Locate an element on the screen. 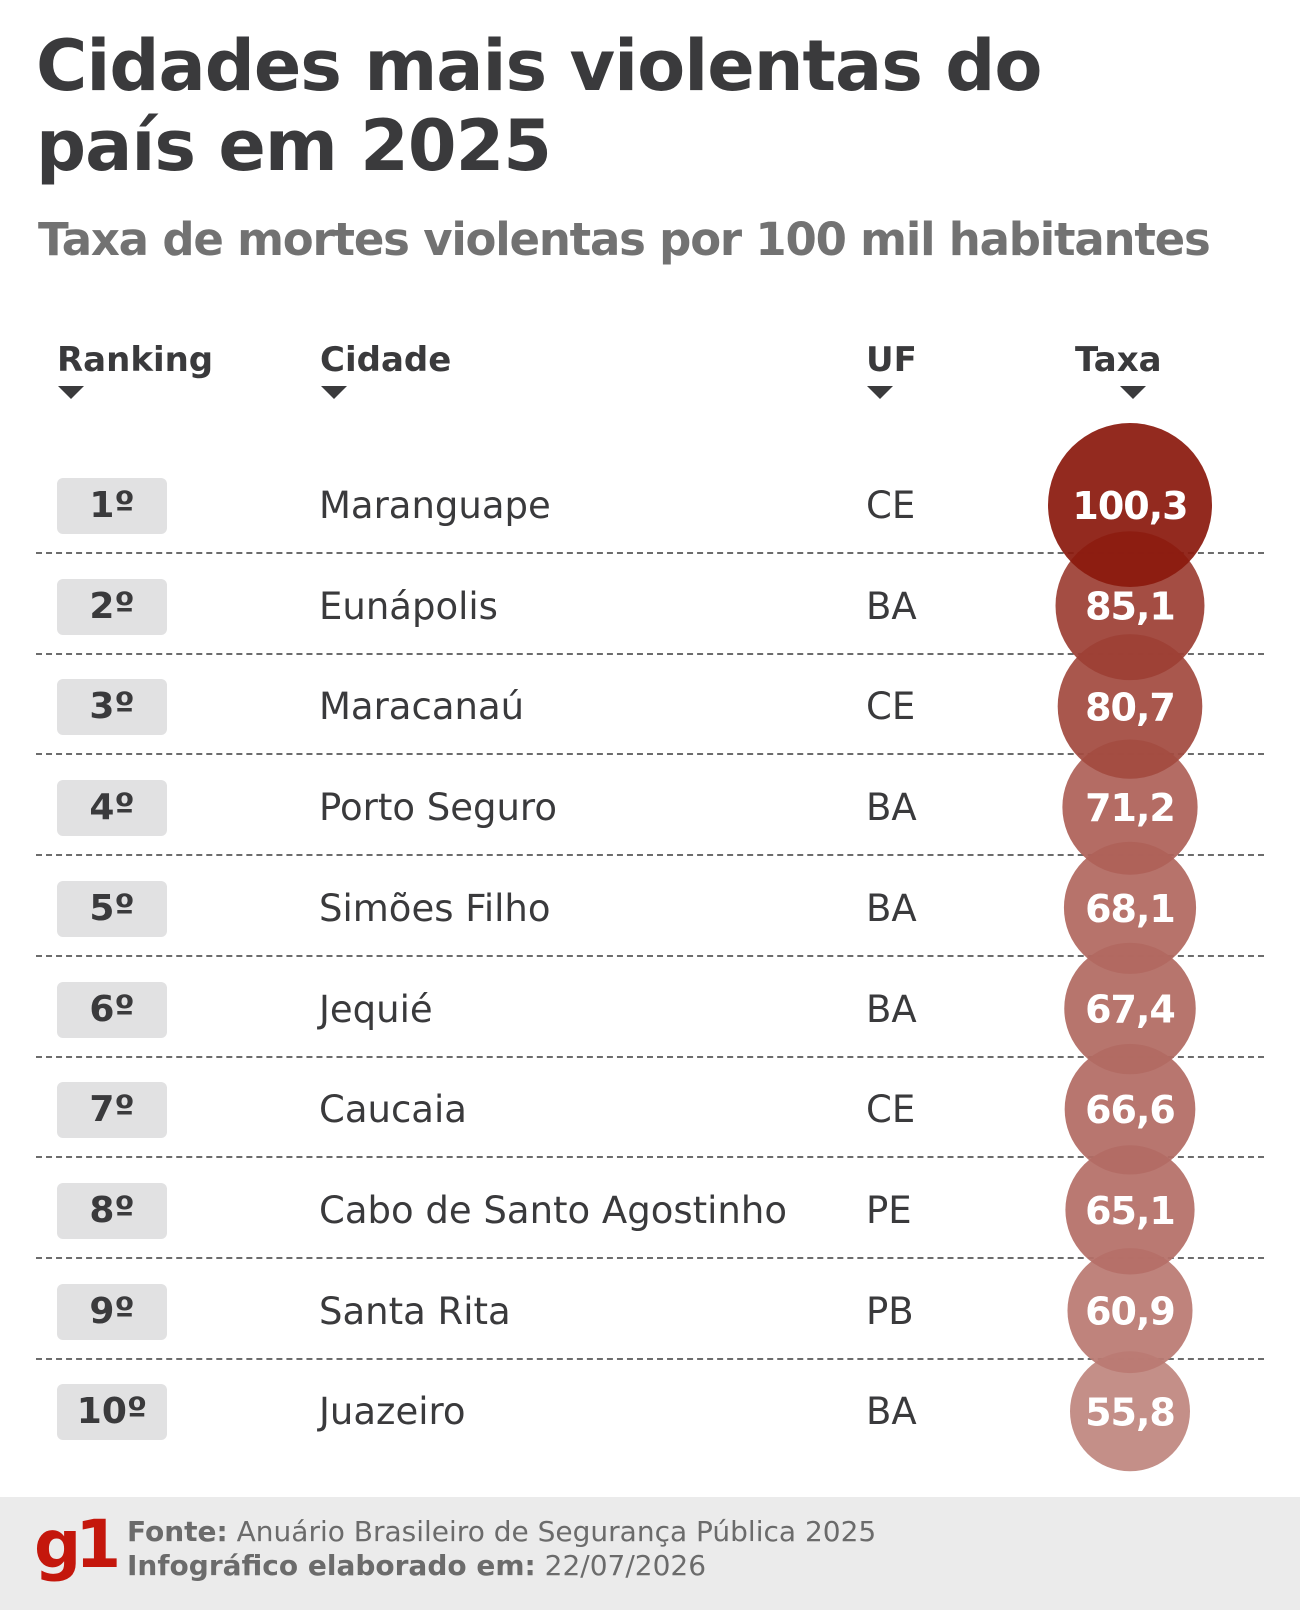  table-row: 5º Simões Filho BA is located at coordinates (650, 908).